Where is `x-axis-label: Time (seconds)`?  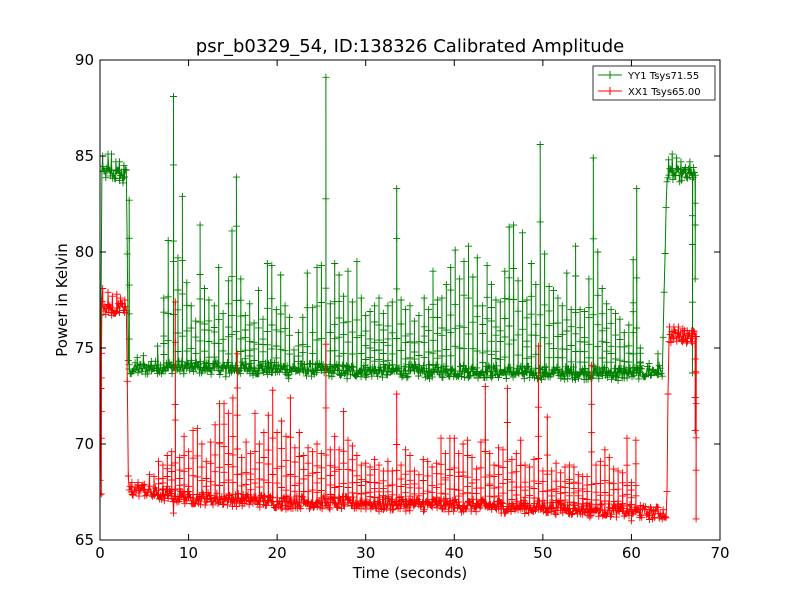
x-axis-label: Time (seconds) is located at coordinates (410, 573).